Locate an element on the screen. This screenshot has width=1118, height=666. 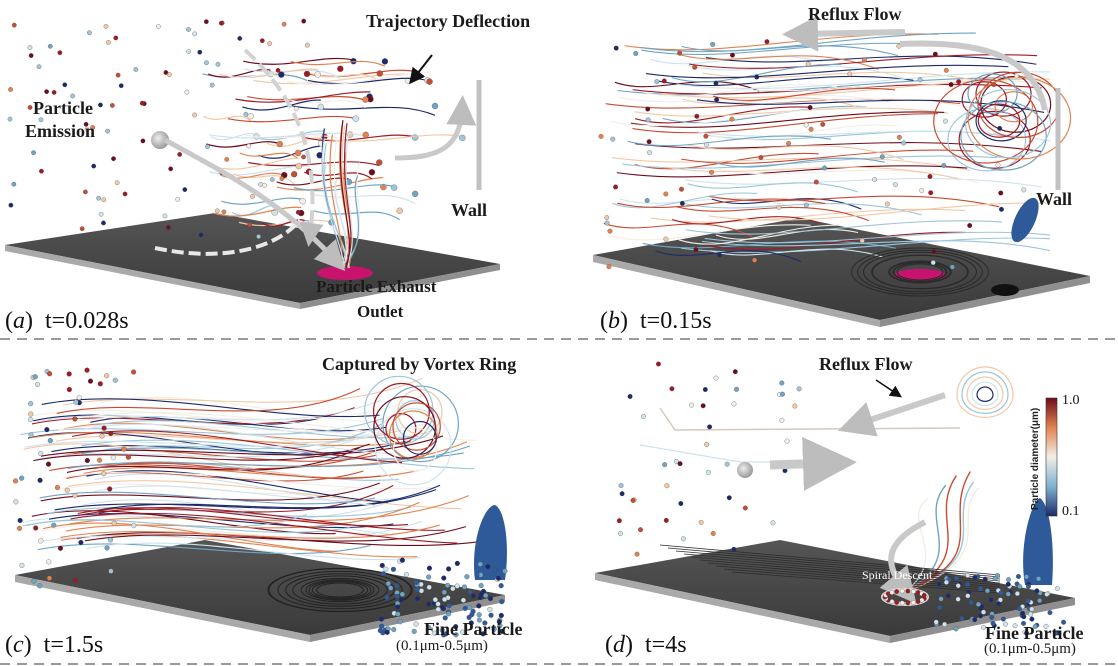
panel-d-fine-label-1: Fine Particle is located at coordinates (1034, 633).